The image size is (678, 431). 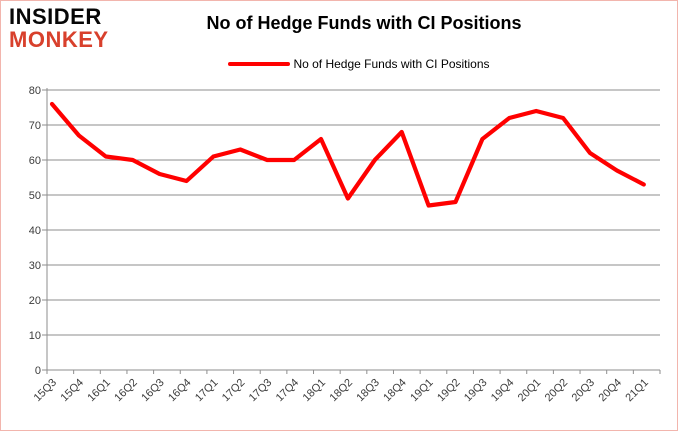 What do you see at coordinates (368, 391) in the screenshot?
I see `x-axis-label: 18Q3` at bounding box center [368, 391].